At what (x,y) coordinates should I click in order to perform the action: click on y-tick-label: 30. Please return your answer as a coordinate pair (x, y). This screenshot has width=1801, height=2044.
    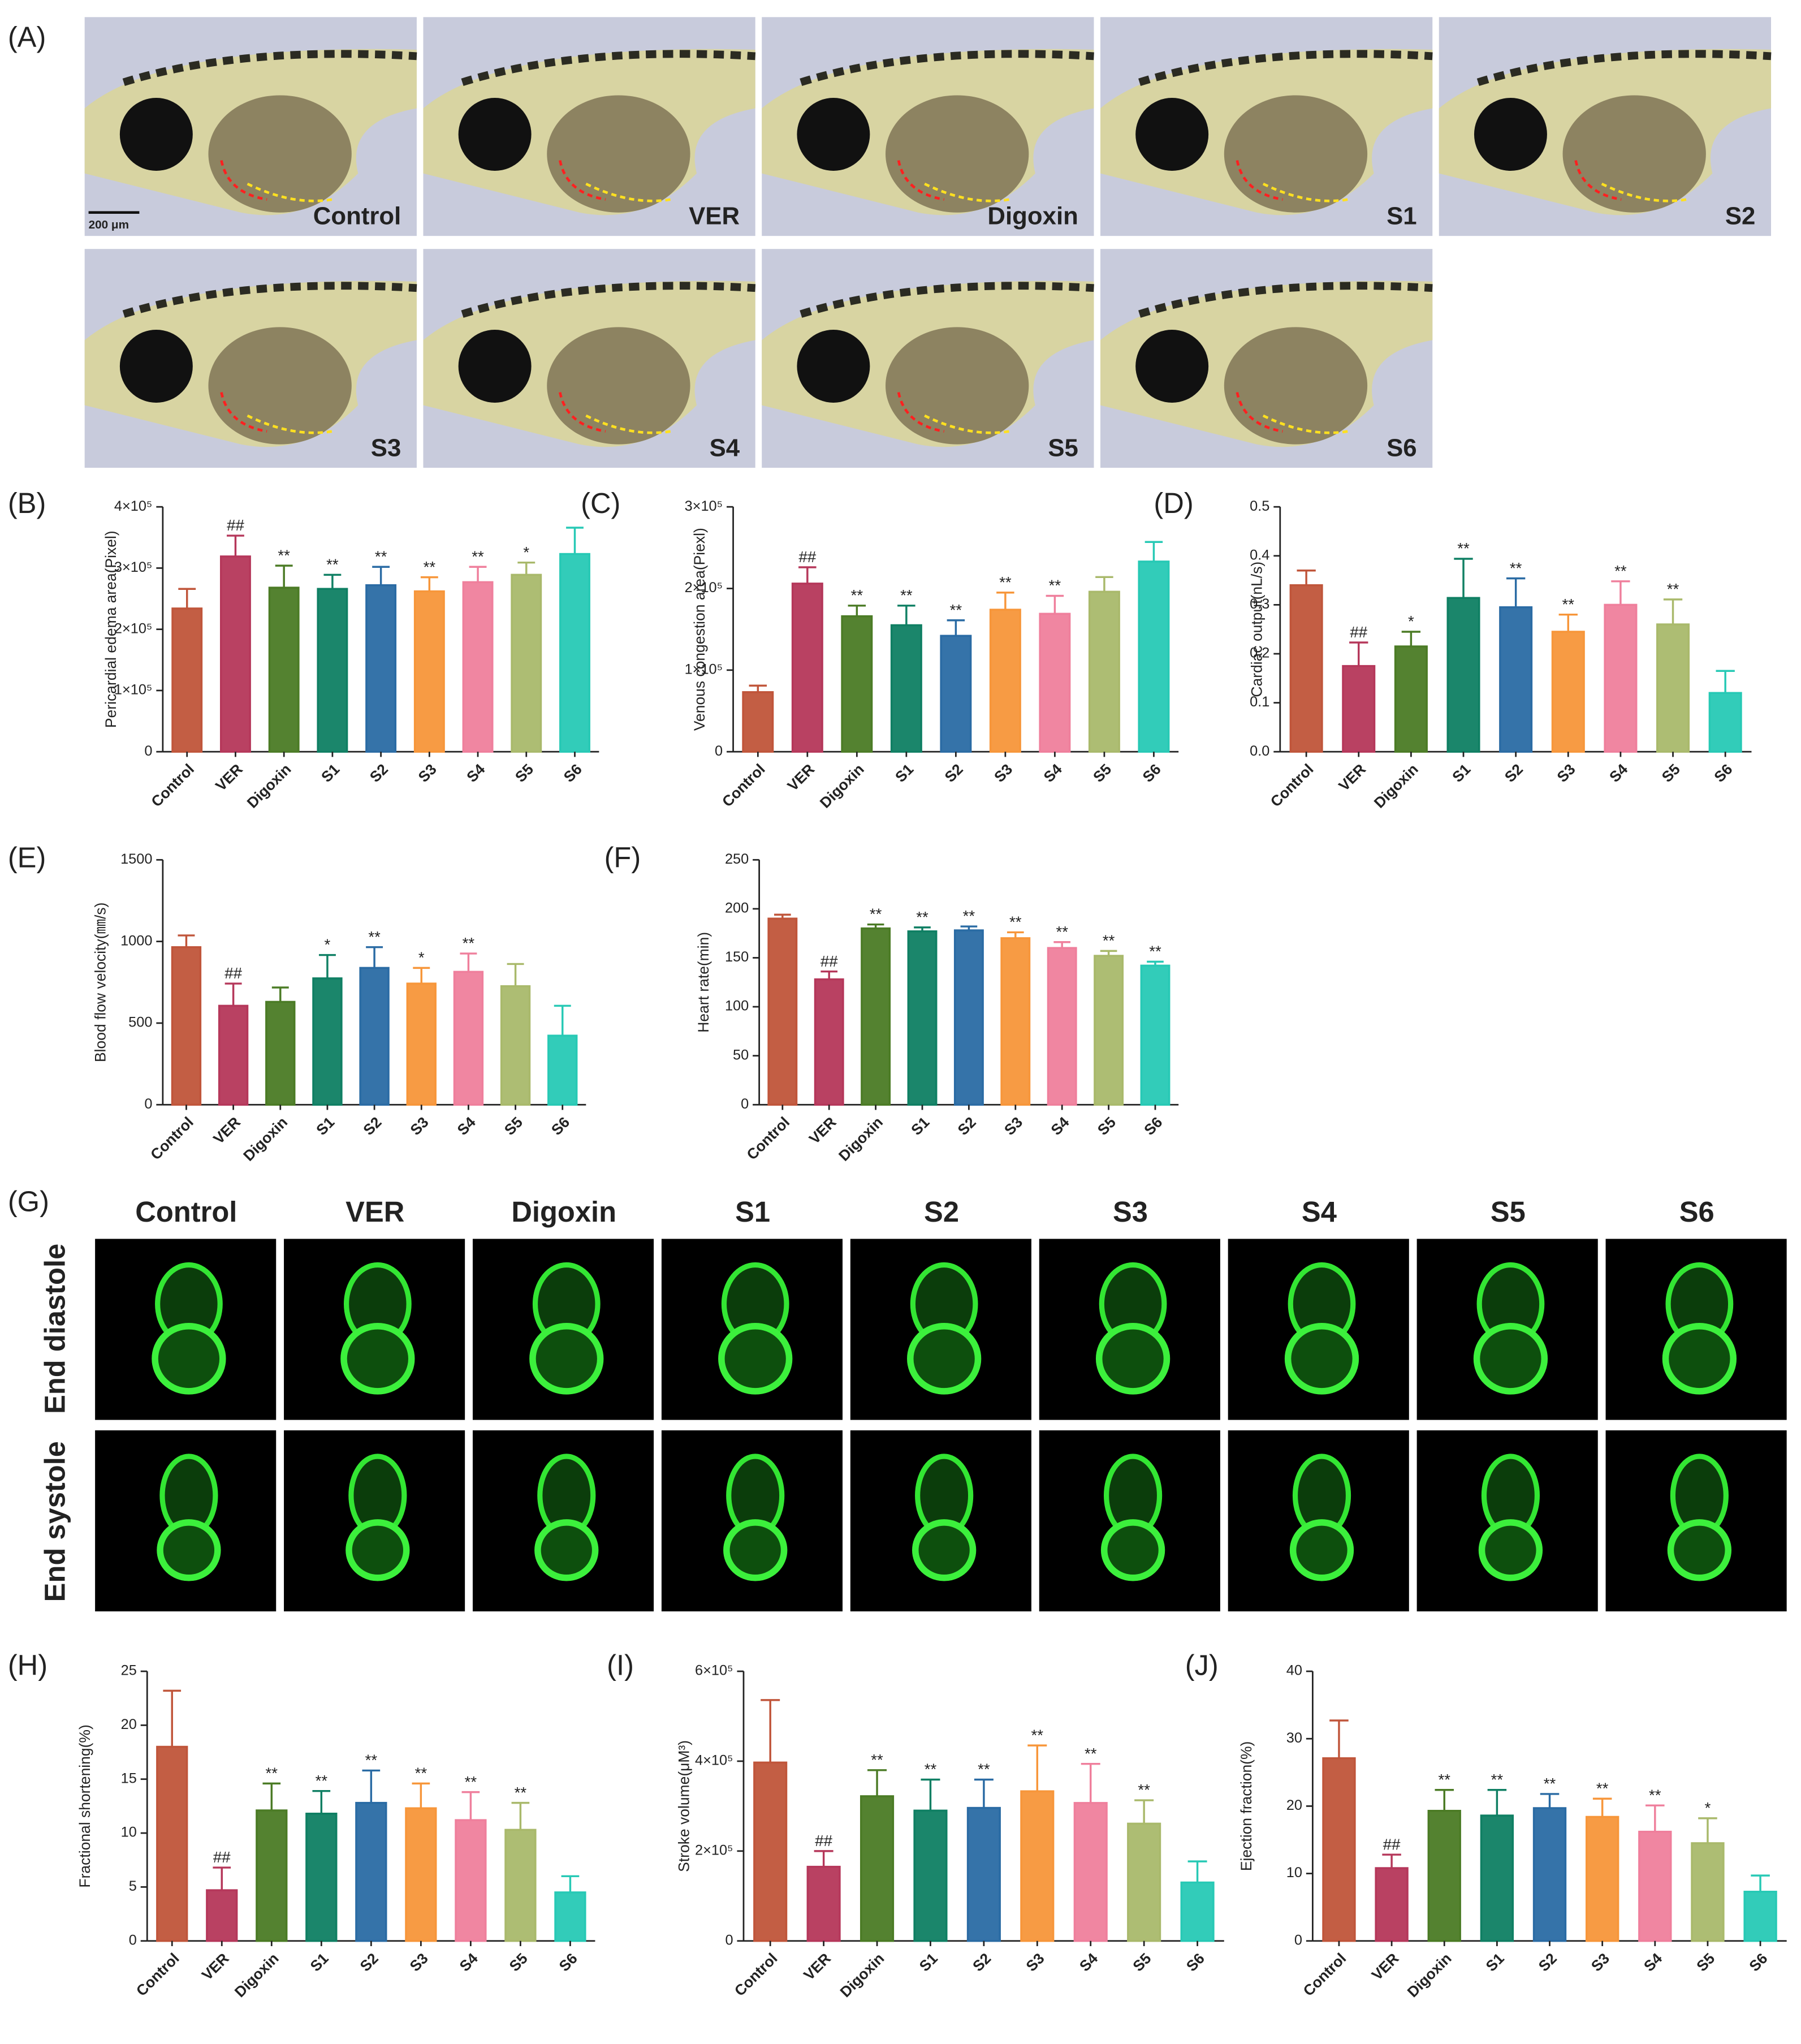
    Looking at the image, I should click on (1294, 1738).